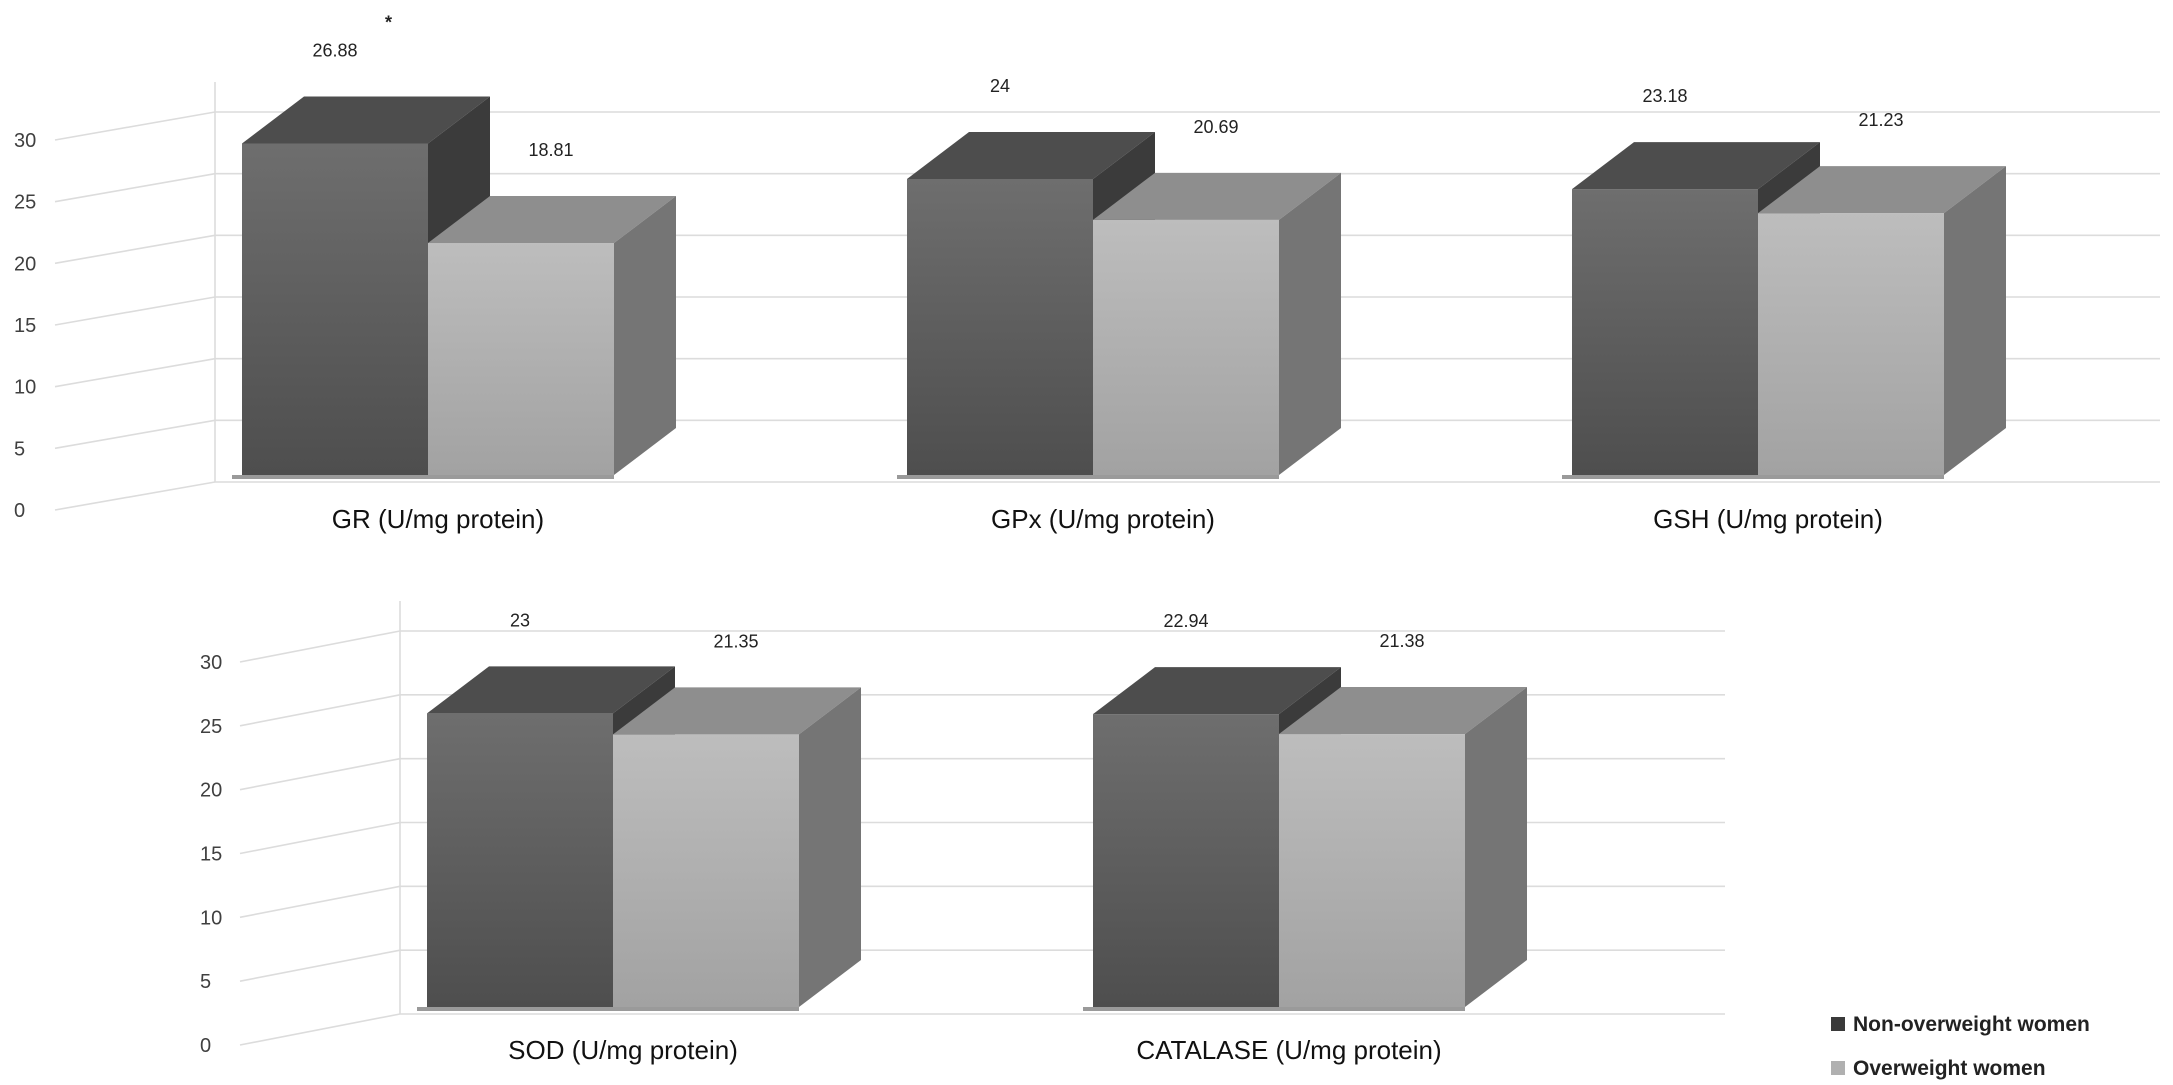 The height and width of the screenshot is (1085, 2173). Describe the element at coordinates (1000, 86) in the screenshot. I see `data-label-gpx-u-mg-protein-non-overweight-women: 24` at that location.